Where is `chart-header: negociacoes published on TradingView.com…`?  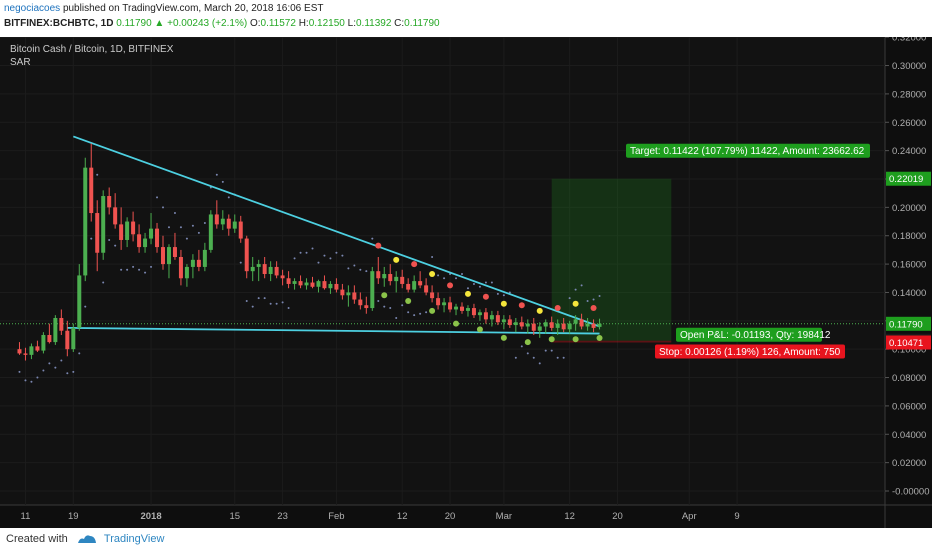 chart-header: negociacoes published on TradingView.com… is located at coordinates (466, 18).